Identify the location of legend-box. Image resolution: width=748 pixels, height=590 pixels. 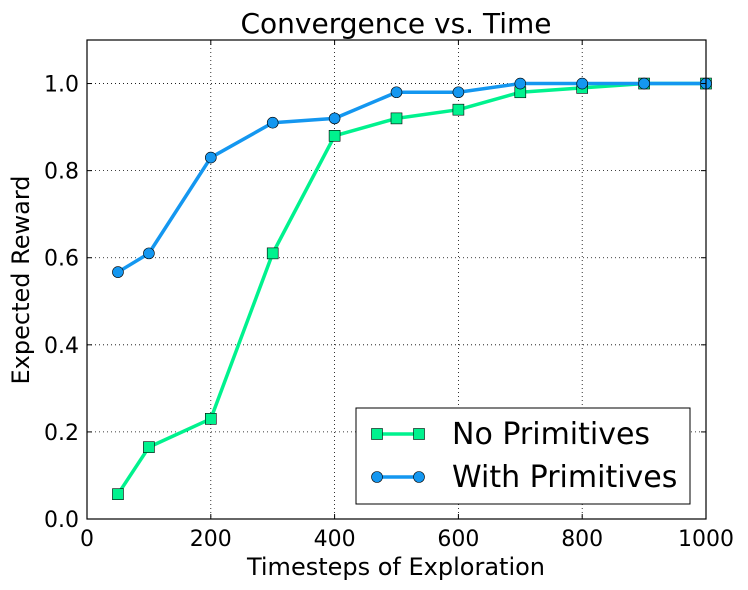
(523, 456).